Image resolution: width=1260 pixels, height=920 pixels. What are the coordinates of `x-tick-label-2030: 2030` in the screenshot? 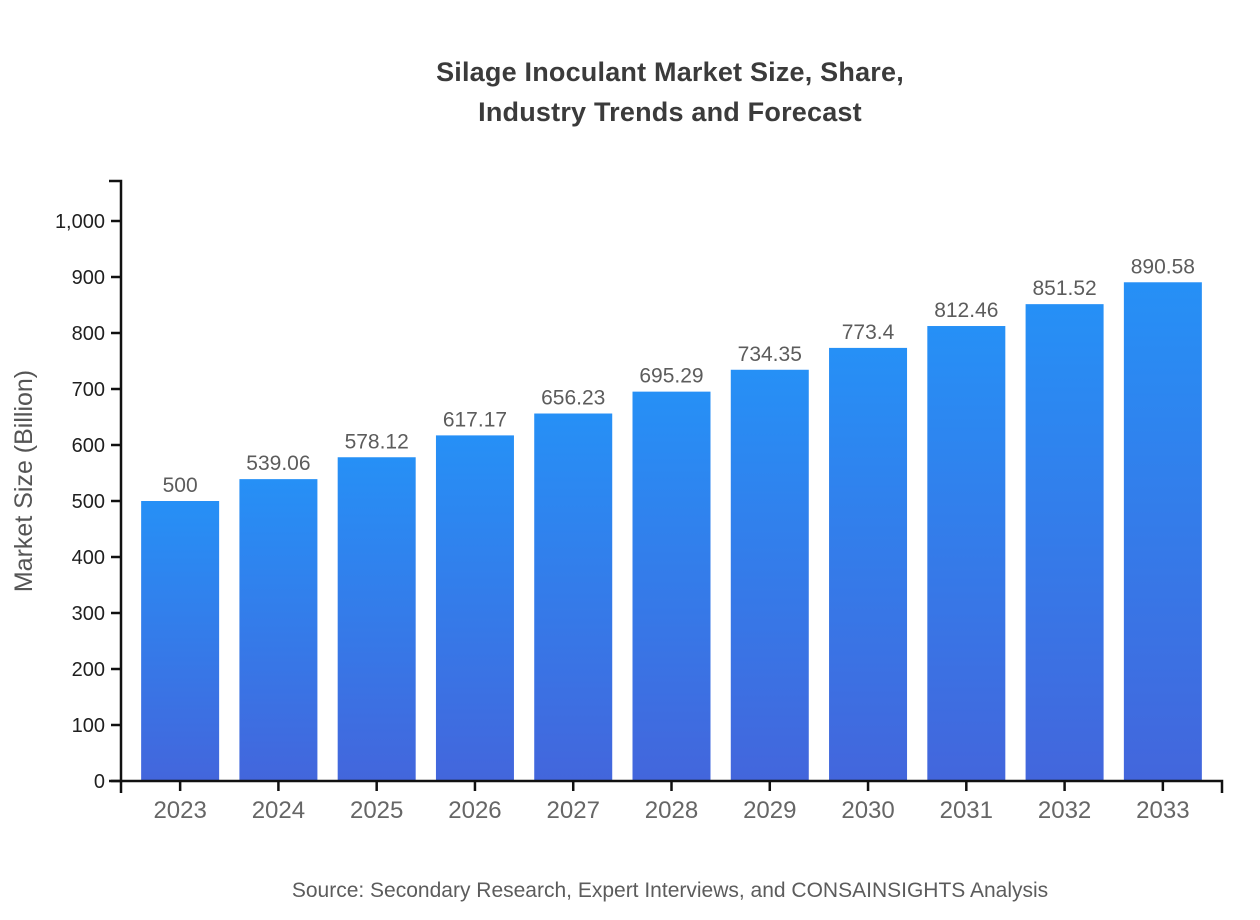 It's located at (867, 810).